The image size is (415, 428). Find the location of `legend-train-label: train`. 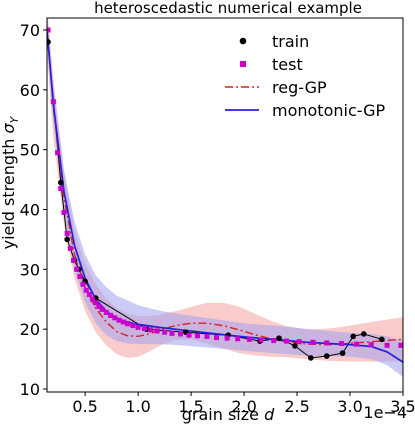

legend-train-label: train is located at coordinates (290, 41).